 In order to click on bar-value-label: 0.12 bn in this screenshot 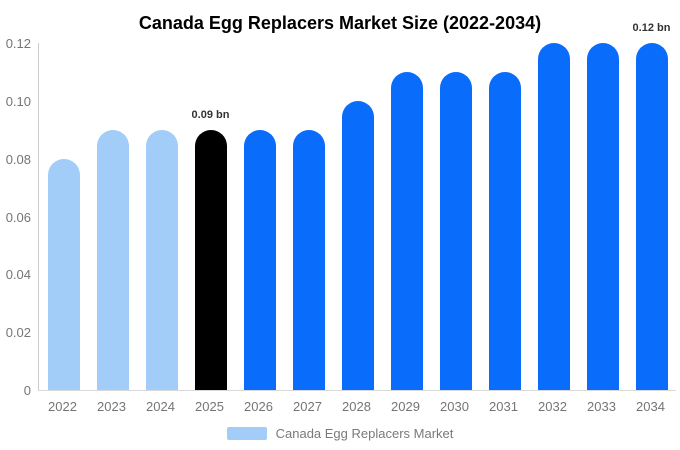, I will do `click(651, 28)`.